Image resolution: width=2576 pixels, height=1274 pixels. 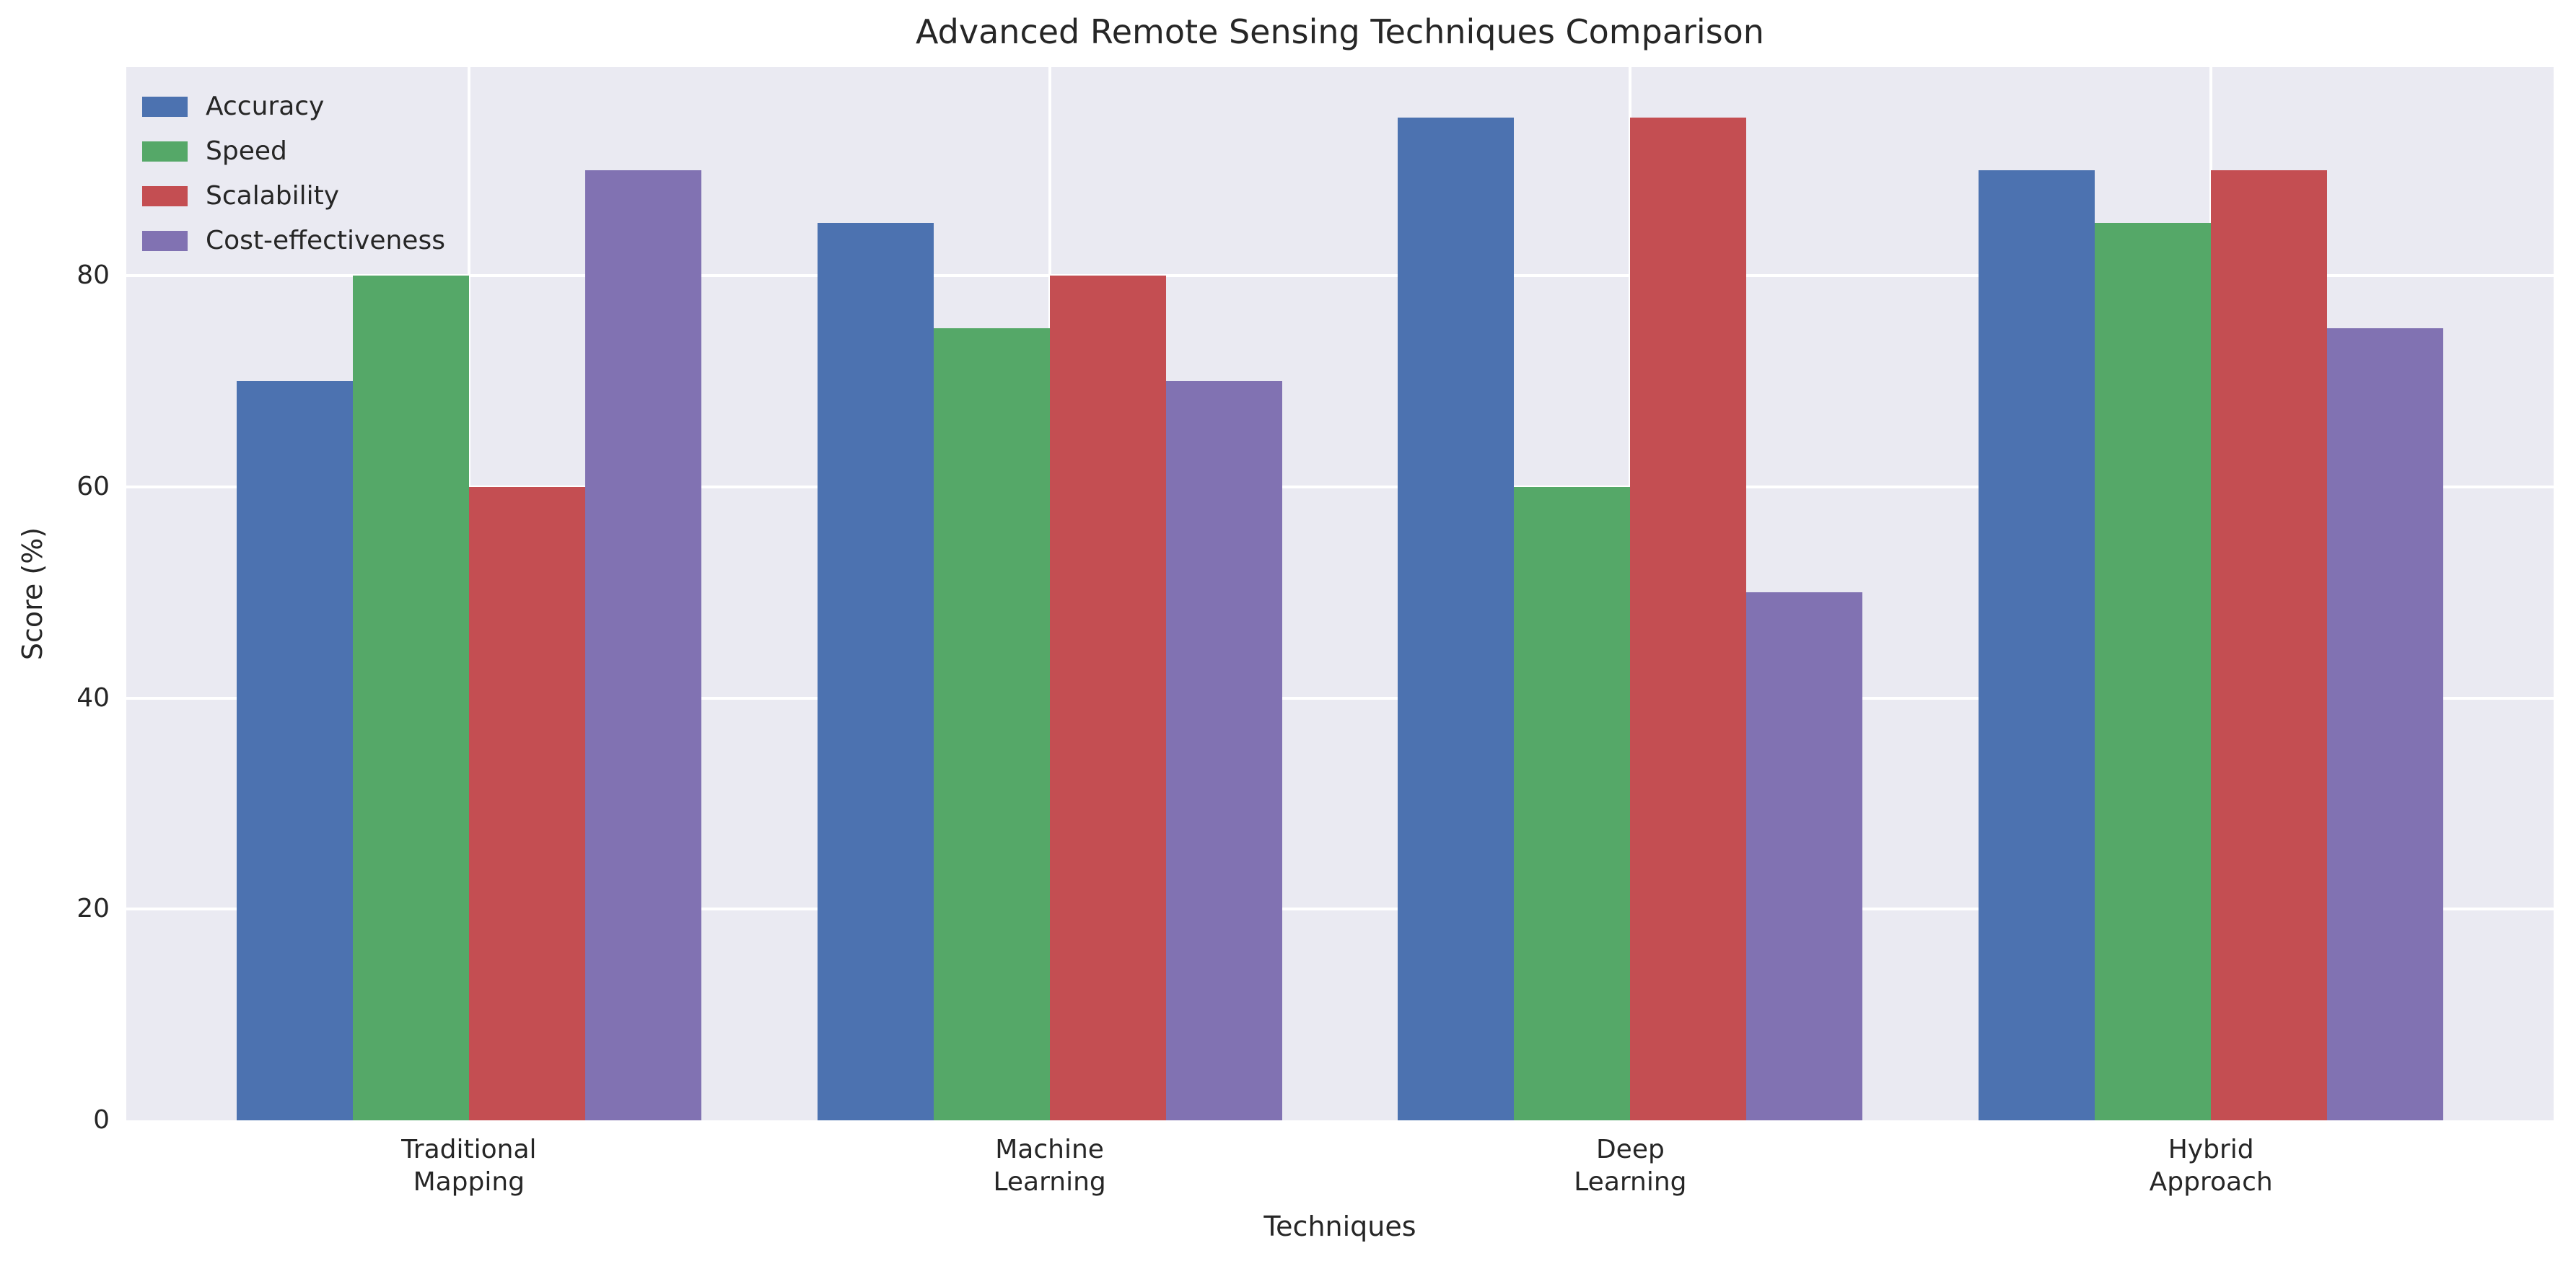 I want to click on bar-speed-group2, so click(x=991, y=724).